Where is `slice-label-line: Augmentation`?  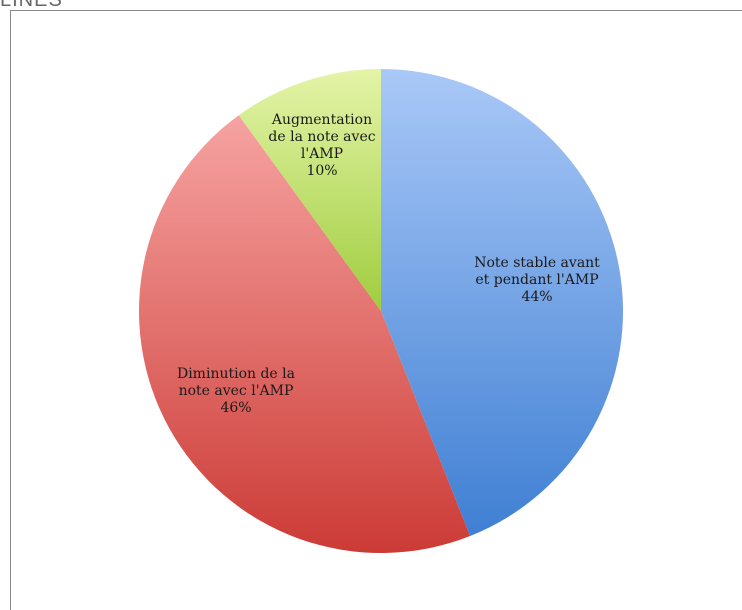 slice-label-line: Augmentation is located at coordinates (321, 120).